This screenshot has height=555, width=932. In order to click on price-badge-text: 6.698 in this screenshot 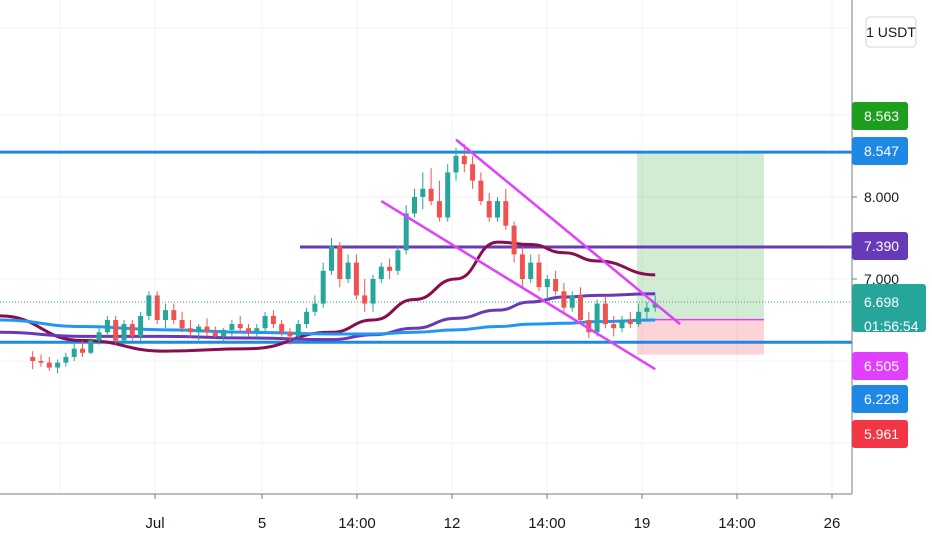, I will do `click(881, 302)`.